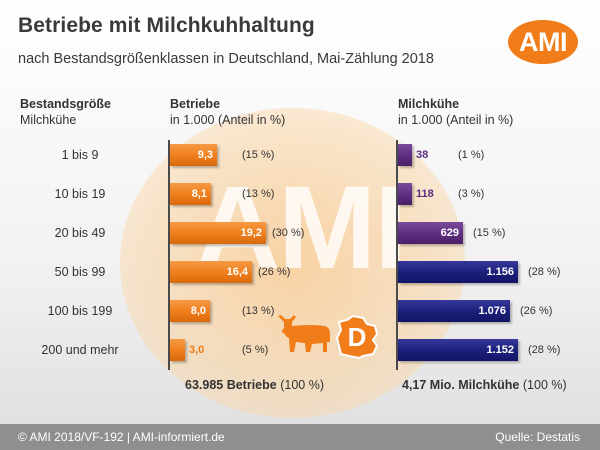  I want to click on kuehe-value-label: 38, so click(422, 155).